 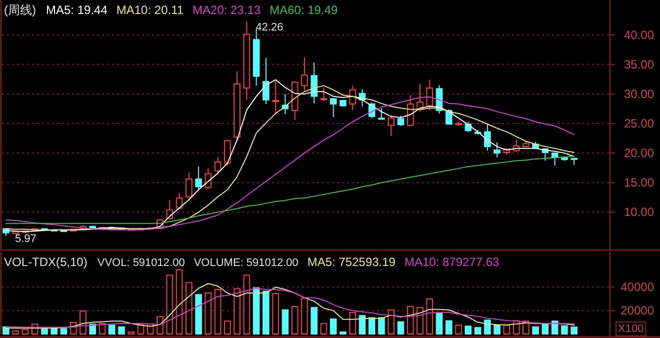 I want to click on y-tick-label: 40000, so click(x=637, y=287).